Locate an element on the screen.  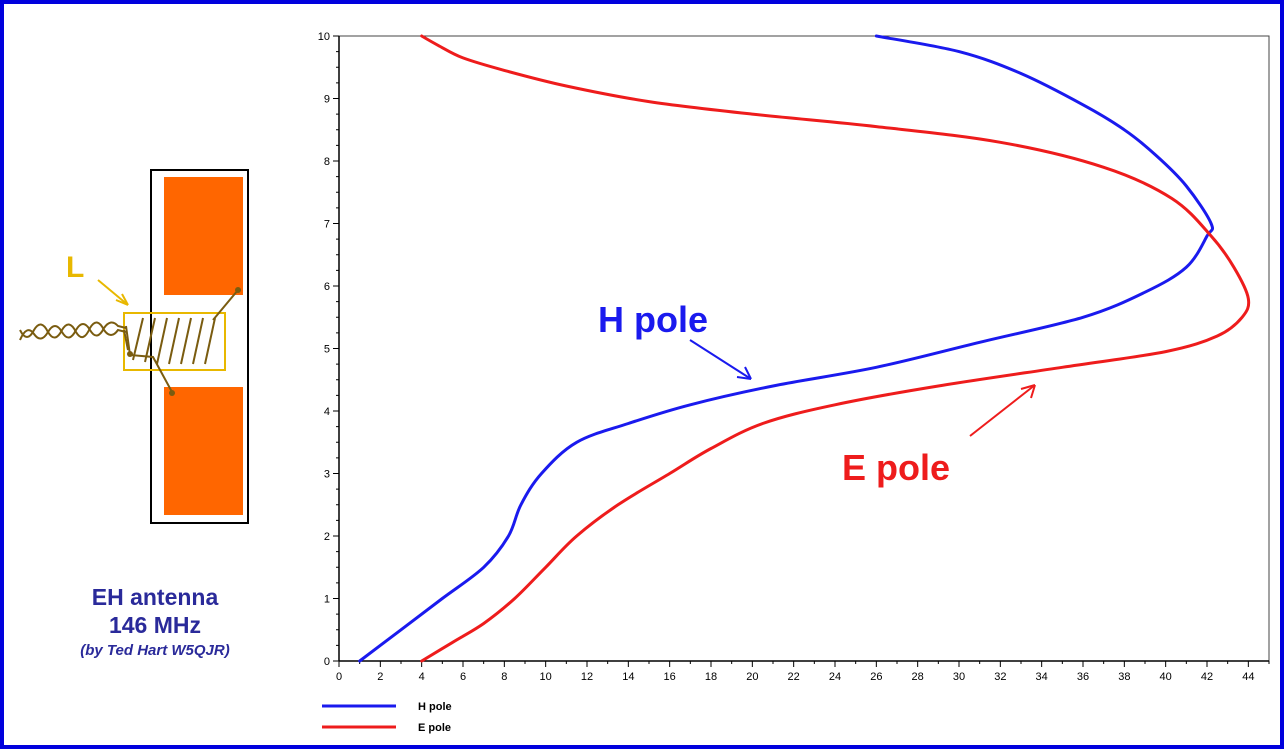
x-tick-label: 36 is located at coordinates (1083, 677).